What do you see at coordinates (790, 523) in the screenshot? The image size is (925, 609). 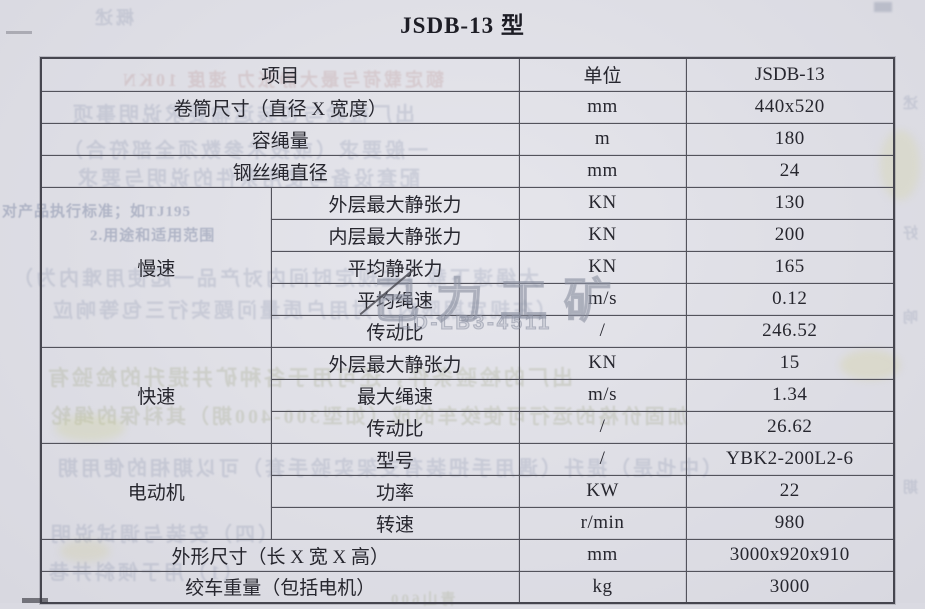 I see `value-cell: 980` at bounding box center [790, 523].